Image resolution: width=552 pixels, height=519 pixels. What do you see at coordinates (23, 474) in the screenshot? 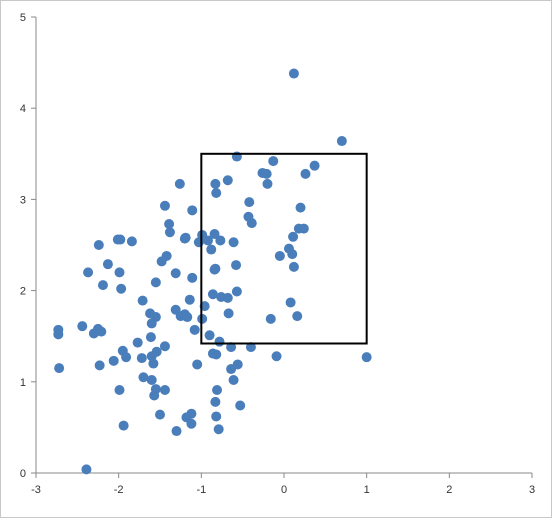
I see `y-tick-label: 0` at bounding box center [23, 474].